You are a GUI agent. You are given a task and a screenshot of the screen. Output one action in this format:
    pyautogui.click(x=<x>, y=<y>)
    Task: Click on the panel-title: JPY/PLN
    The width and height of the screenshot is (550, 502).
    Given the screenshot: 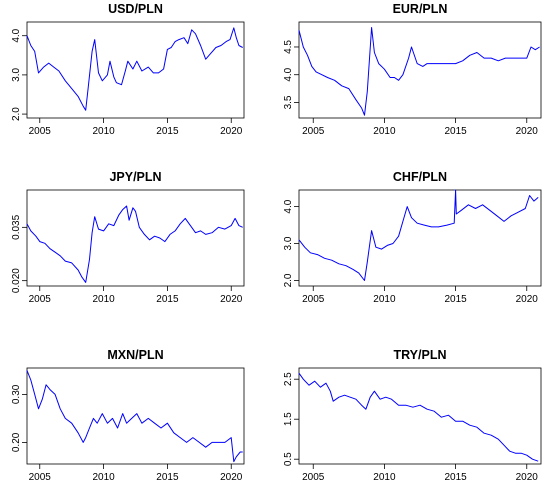 What is the action you would take?
    pyautogui.click(x=135, y=177)
    